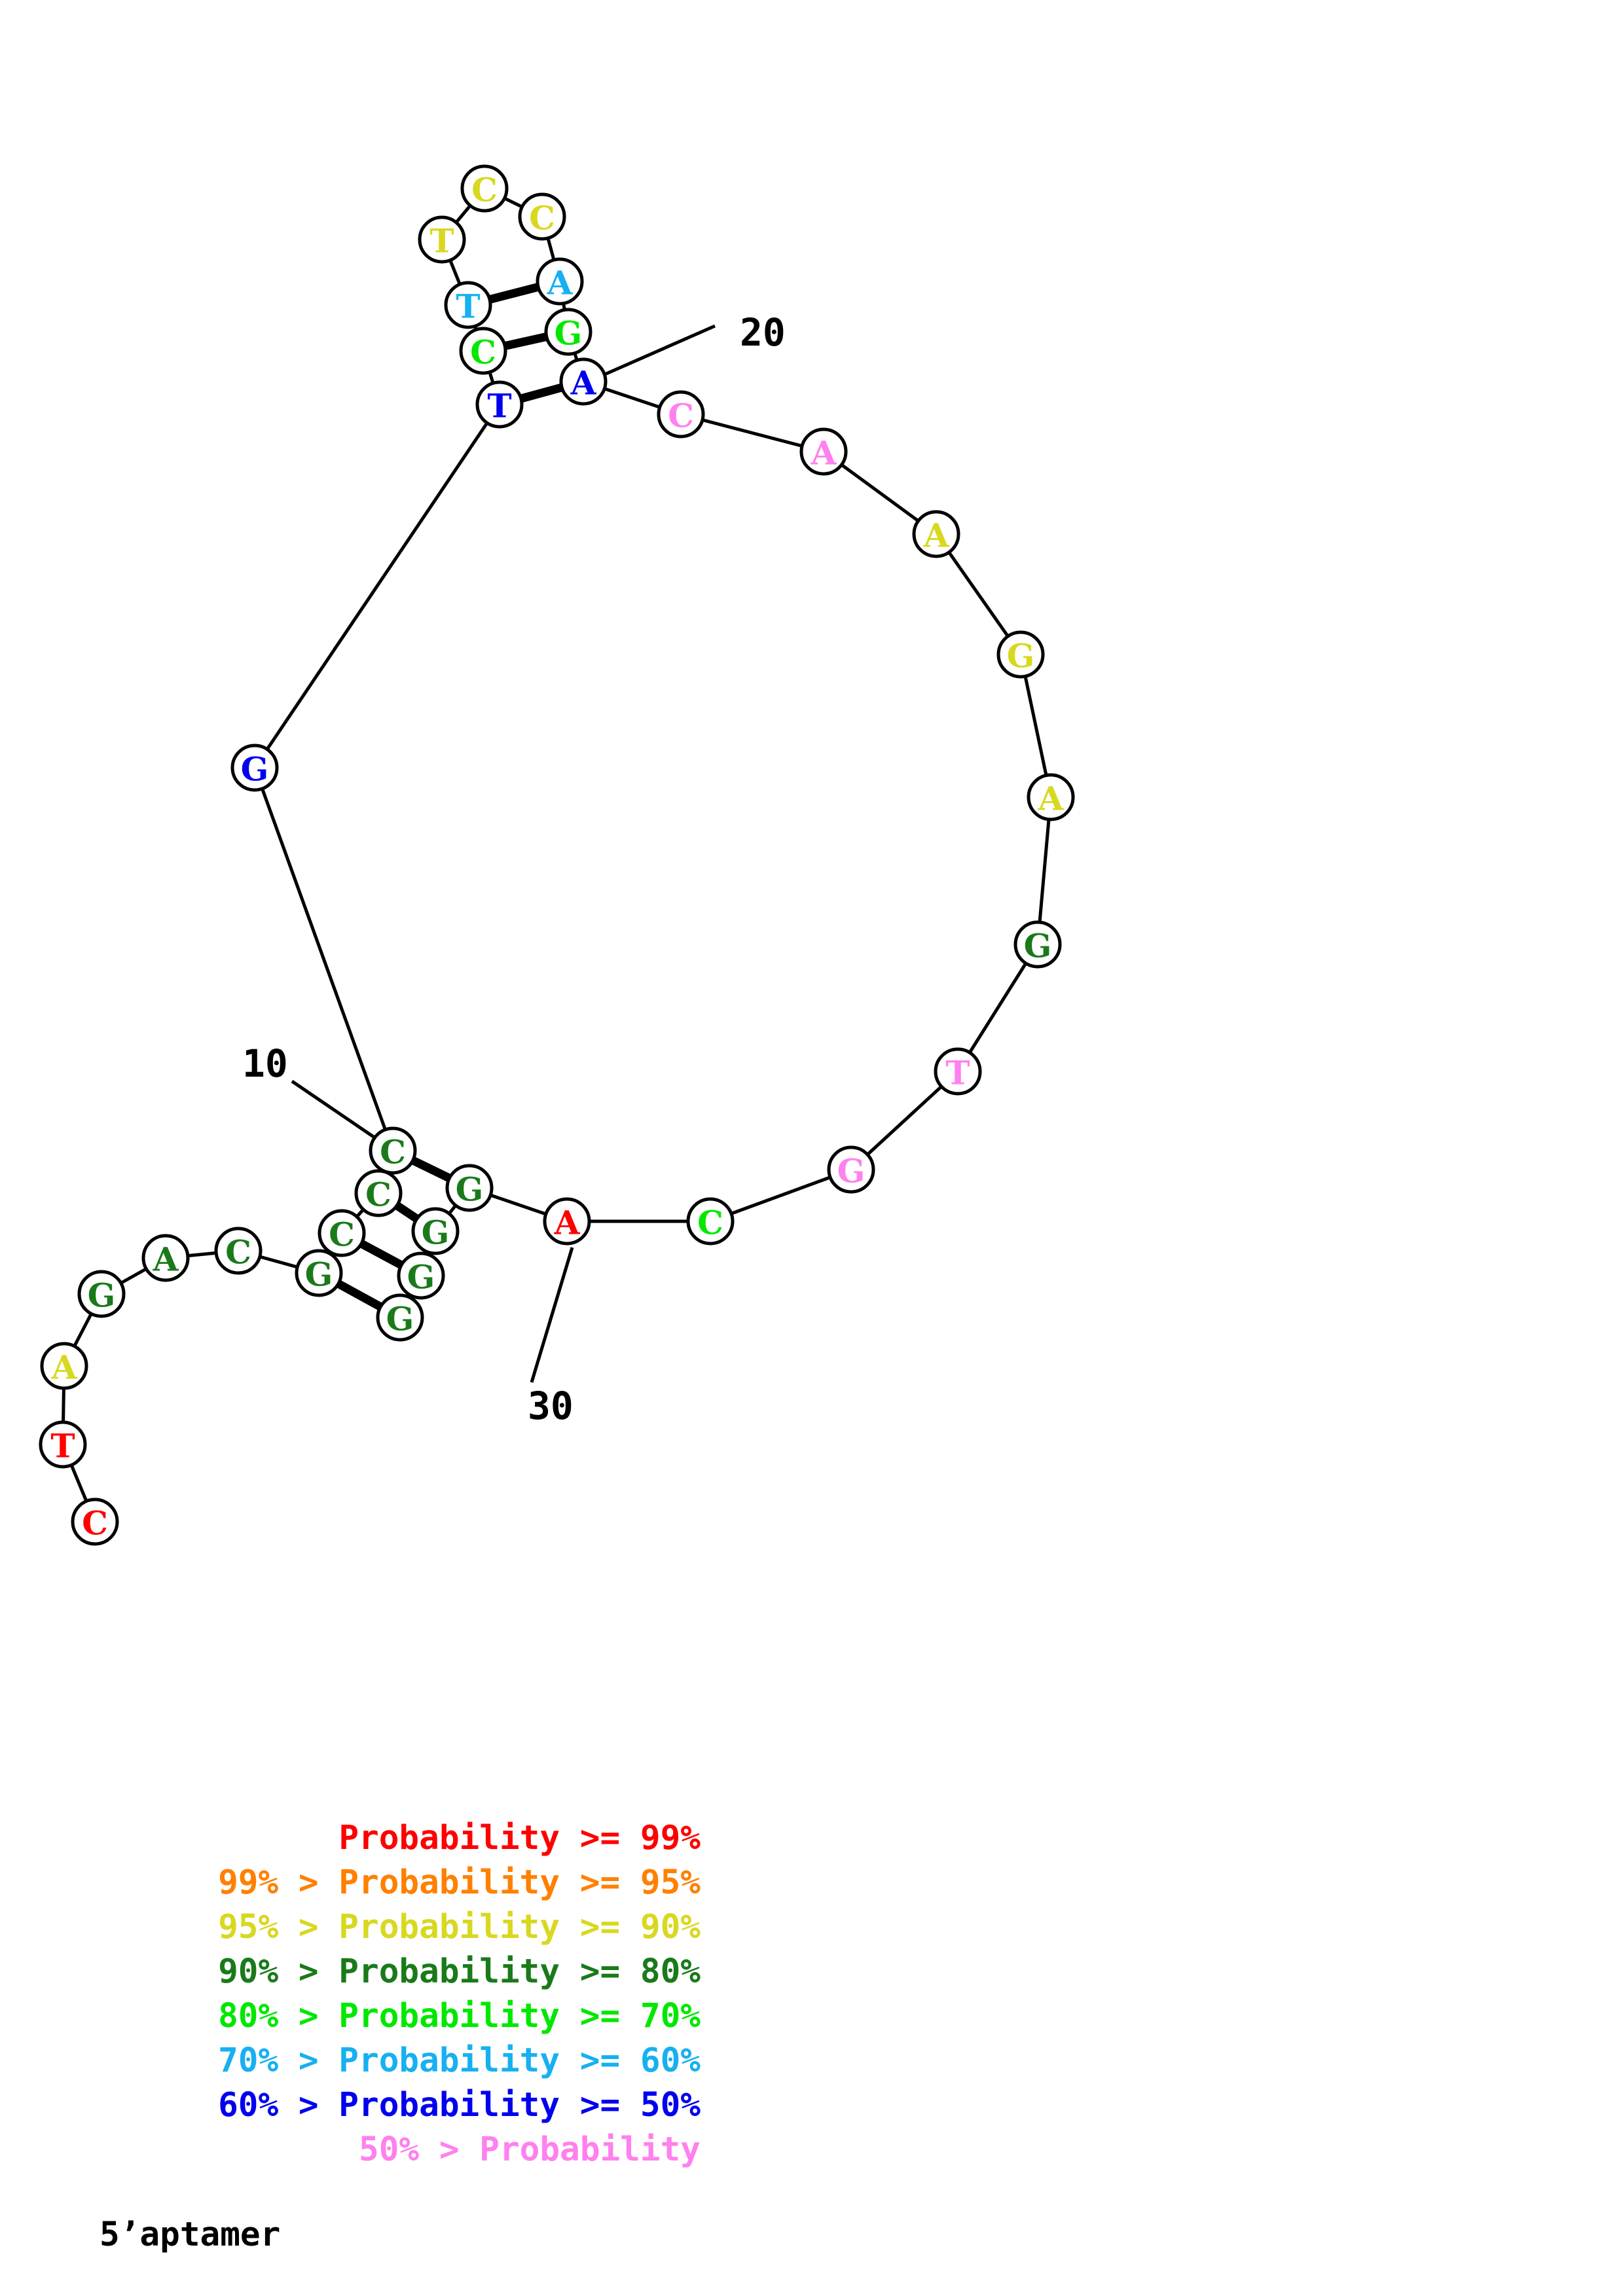 The image size is (1623, 2296). I want to click on nucleotide-5-A: A, so click(165, 1258).